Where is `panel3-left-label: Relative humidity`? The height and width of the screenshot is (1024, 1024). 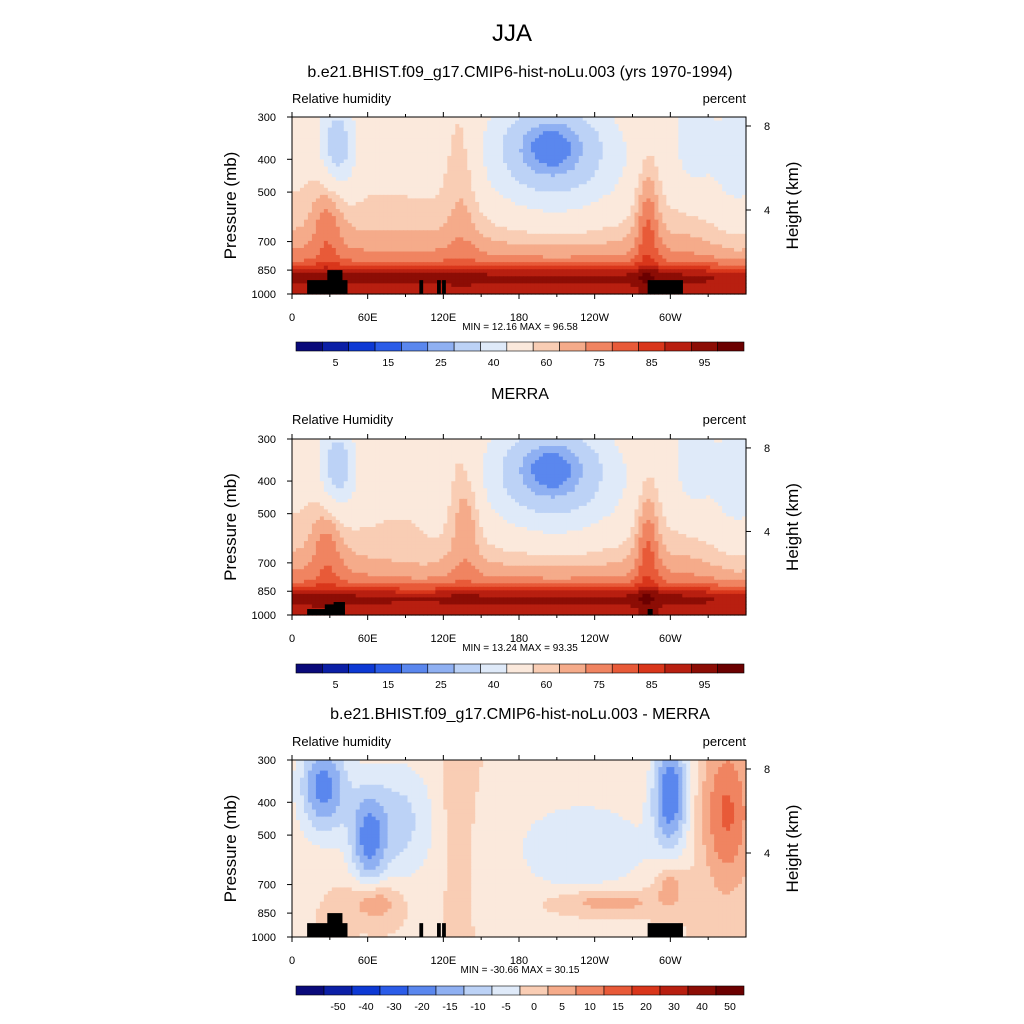
panel3-left-label: Relative humidity is located at coordinates (341, 741).